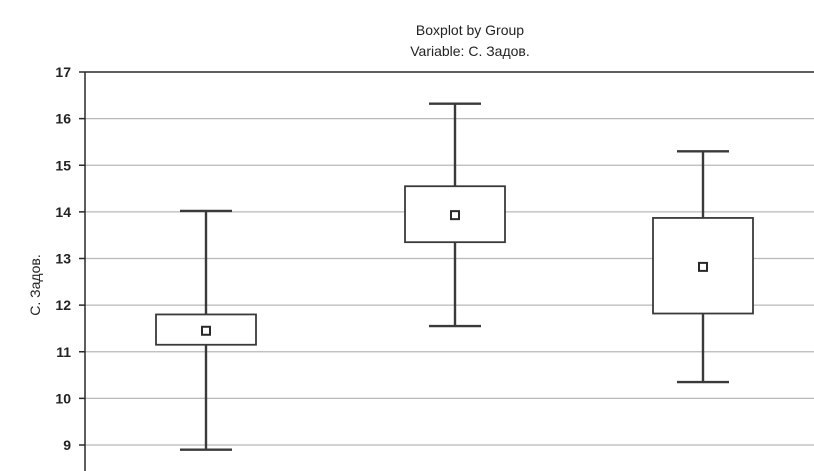 This screenshot has height=471, width=814. Describe the element at coordinates (63, 305) in the screenshot. I see `y-tick-label: 12` at that location.